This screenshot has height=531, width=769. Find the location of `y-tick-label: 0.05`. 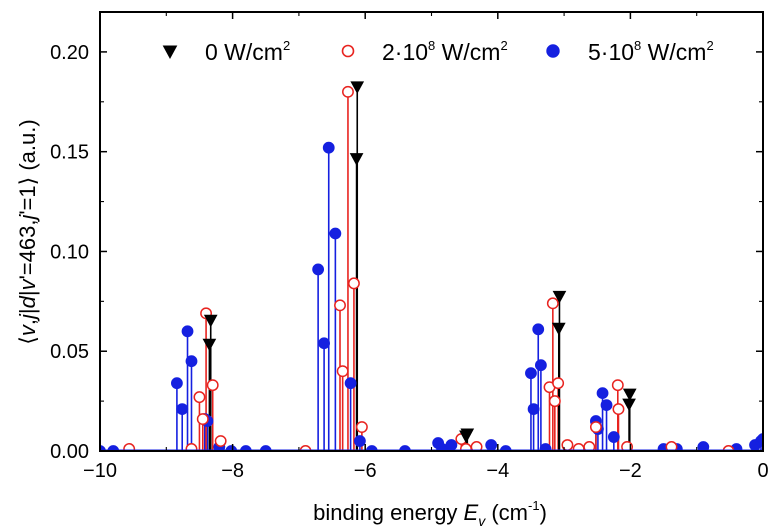

y-tick-label: 0.05 is located at coordinates (69, 352).